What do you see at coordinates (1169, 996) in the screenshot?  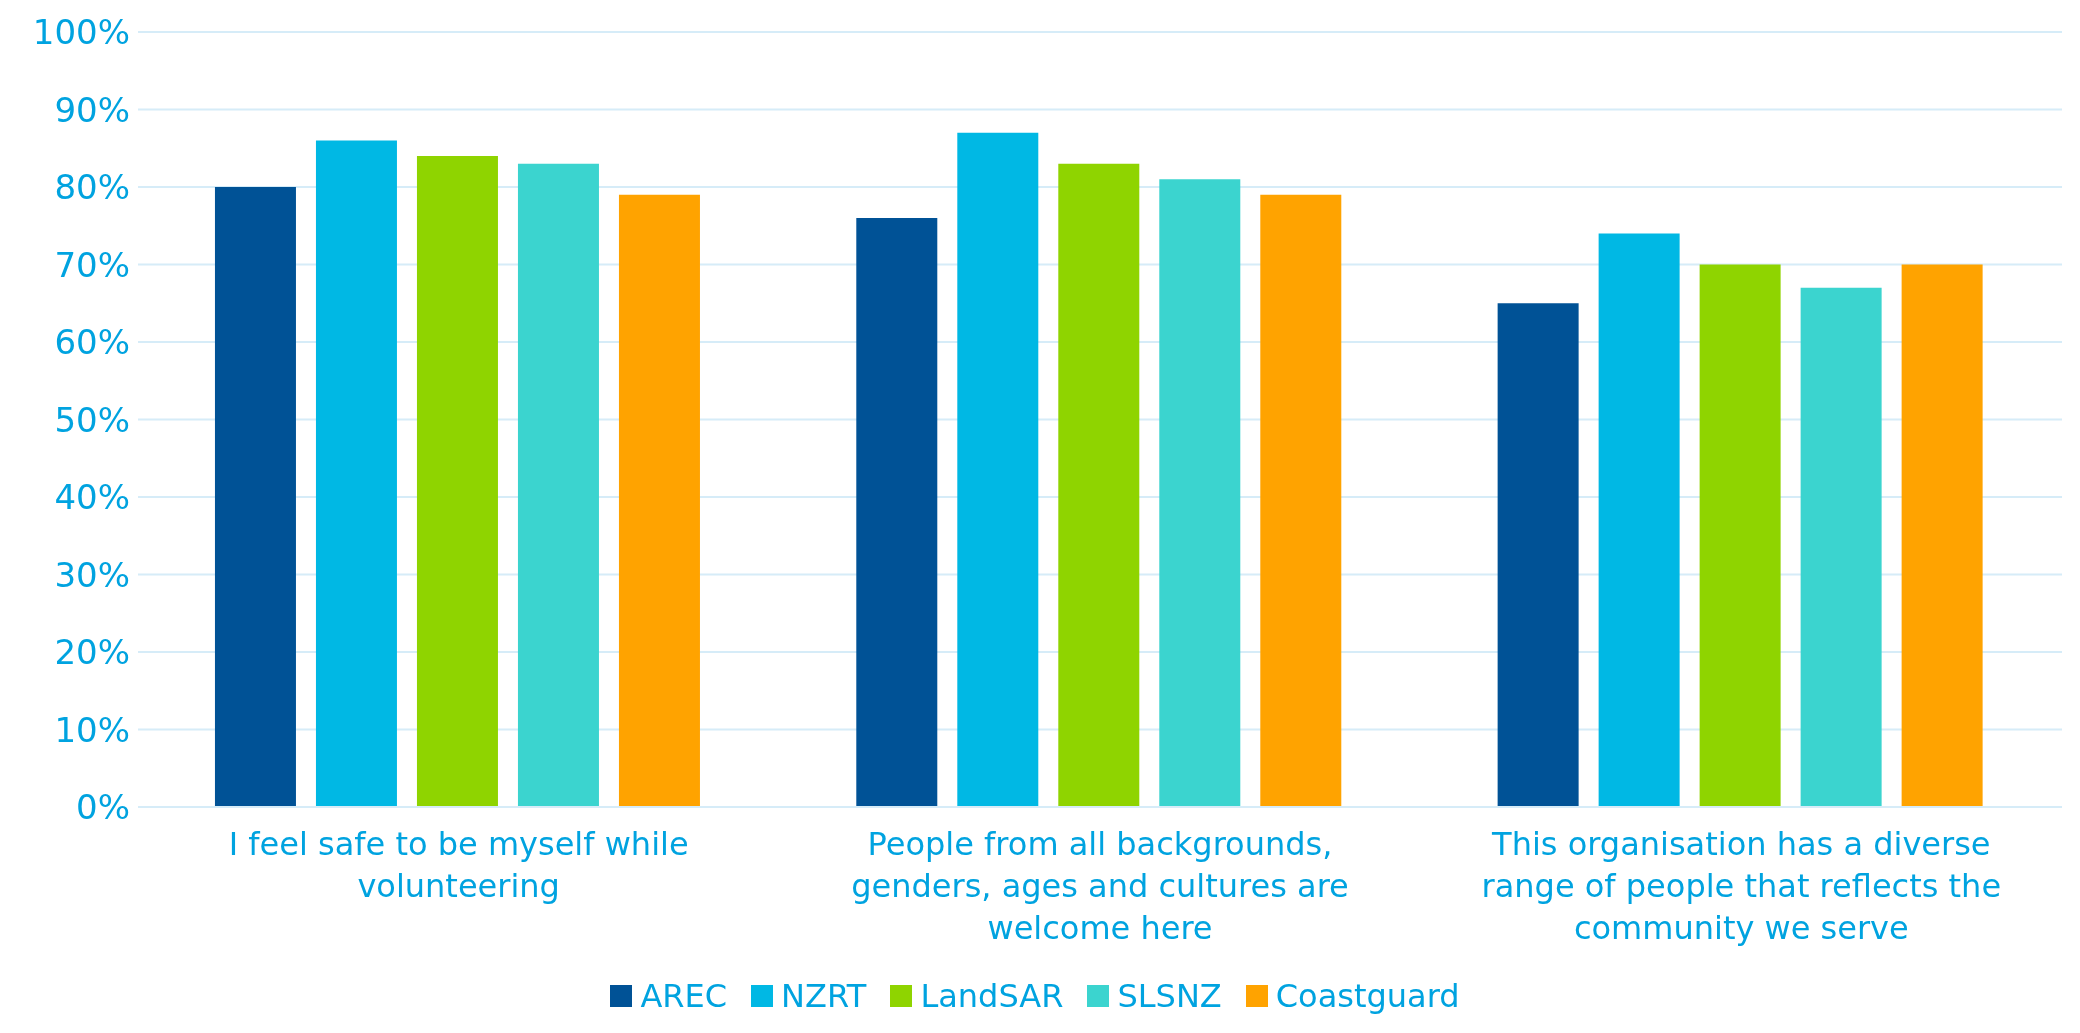 I see `legend-label: SLSNZ` at bounding box center [1169, 996].